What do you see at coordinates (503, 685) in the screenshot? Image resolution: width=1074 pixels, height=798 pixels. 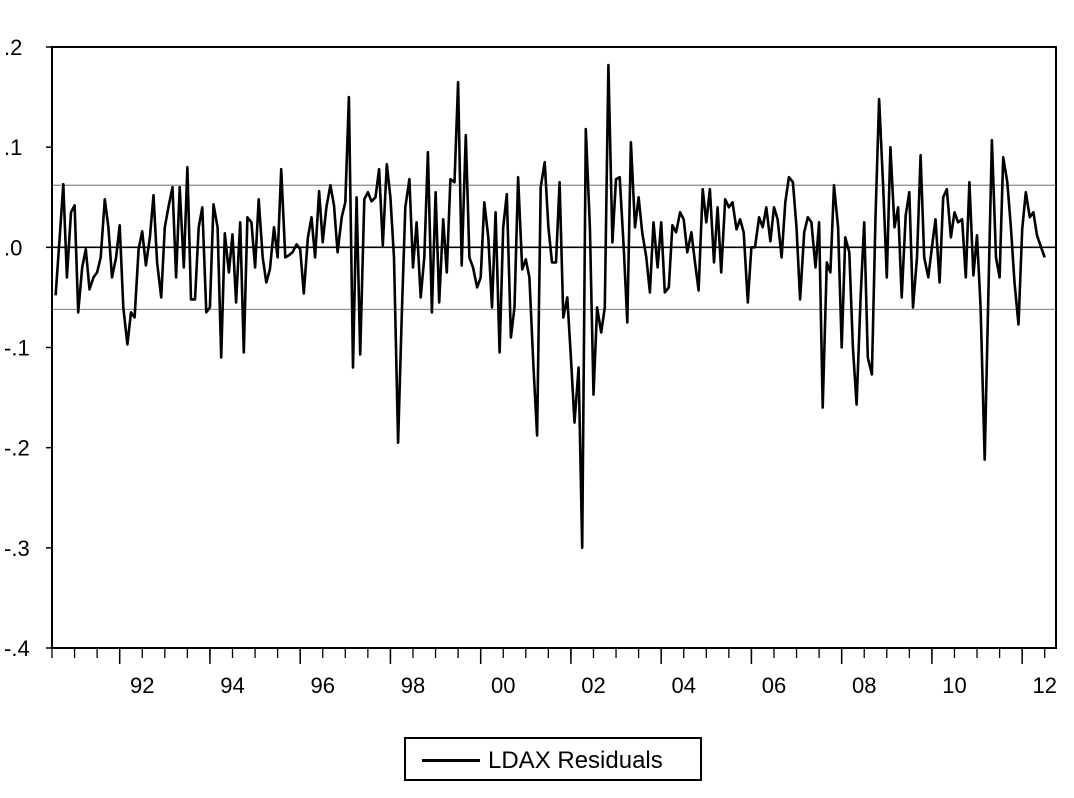 I see `x-tick-label-4: 00` at bounding box center [503, 685].